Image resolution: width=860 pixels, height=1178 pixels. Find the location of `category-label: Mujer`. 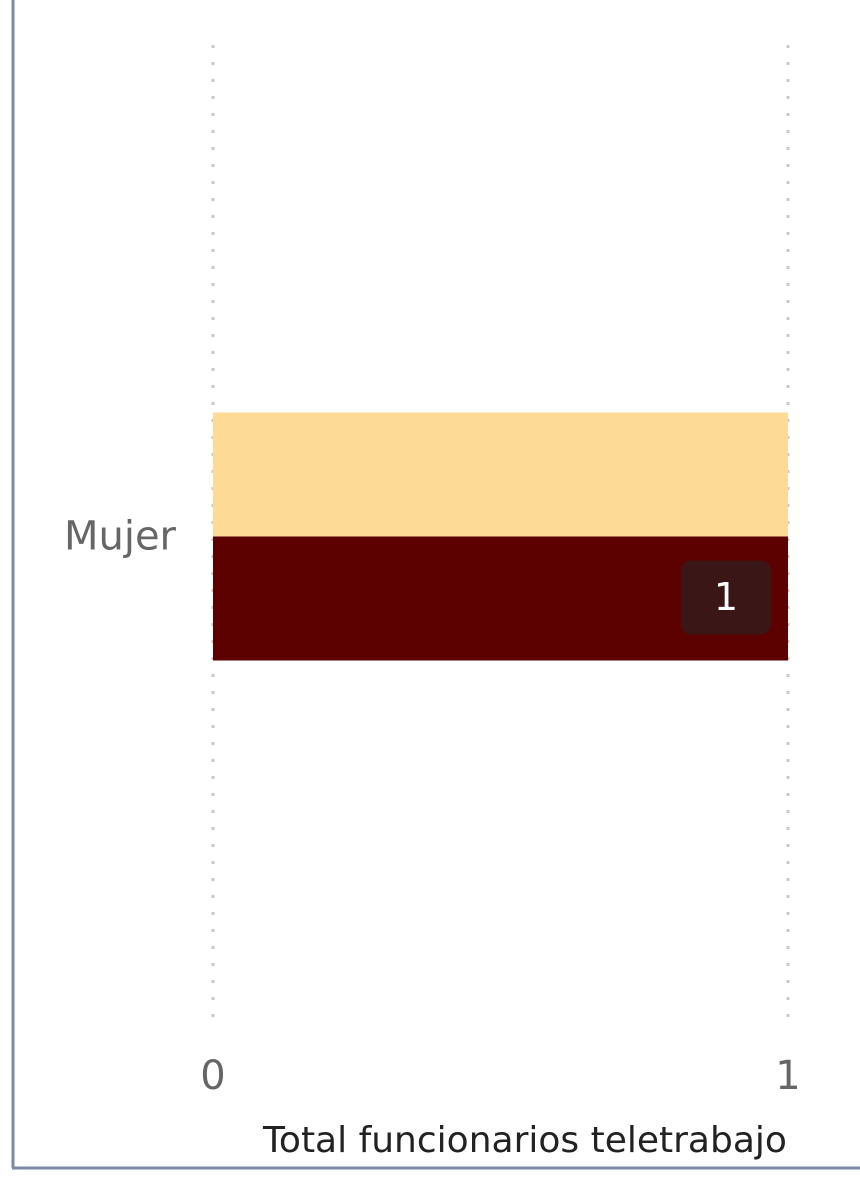

category-label: Mujer is located at coordinates (120, 537).